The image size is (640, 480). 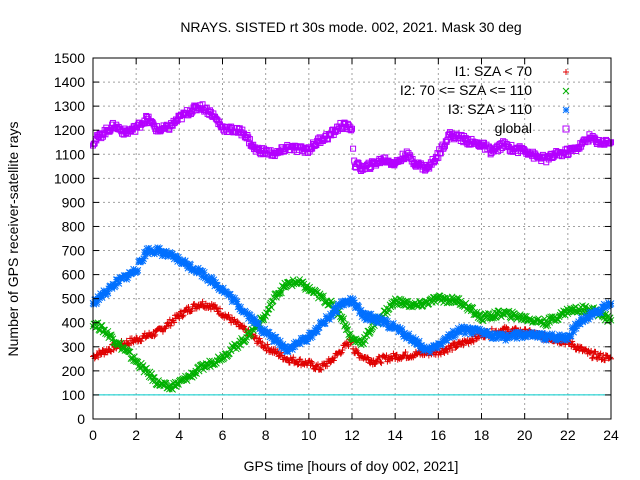 I want to click on legend-label-i3: I3: SZA > 110, so click(x=490, y=109).